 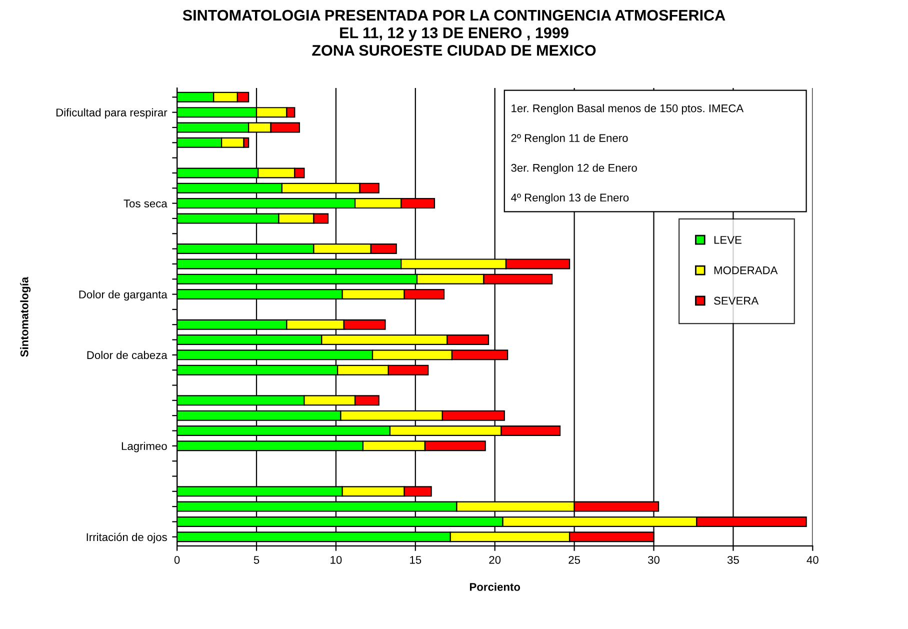 I want to click on y-tick-label: Lagrimeo, so click(x=144, y=447).